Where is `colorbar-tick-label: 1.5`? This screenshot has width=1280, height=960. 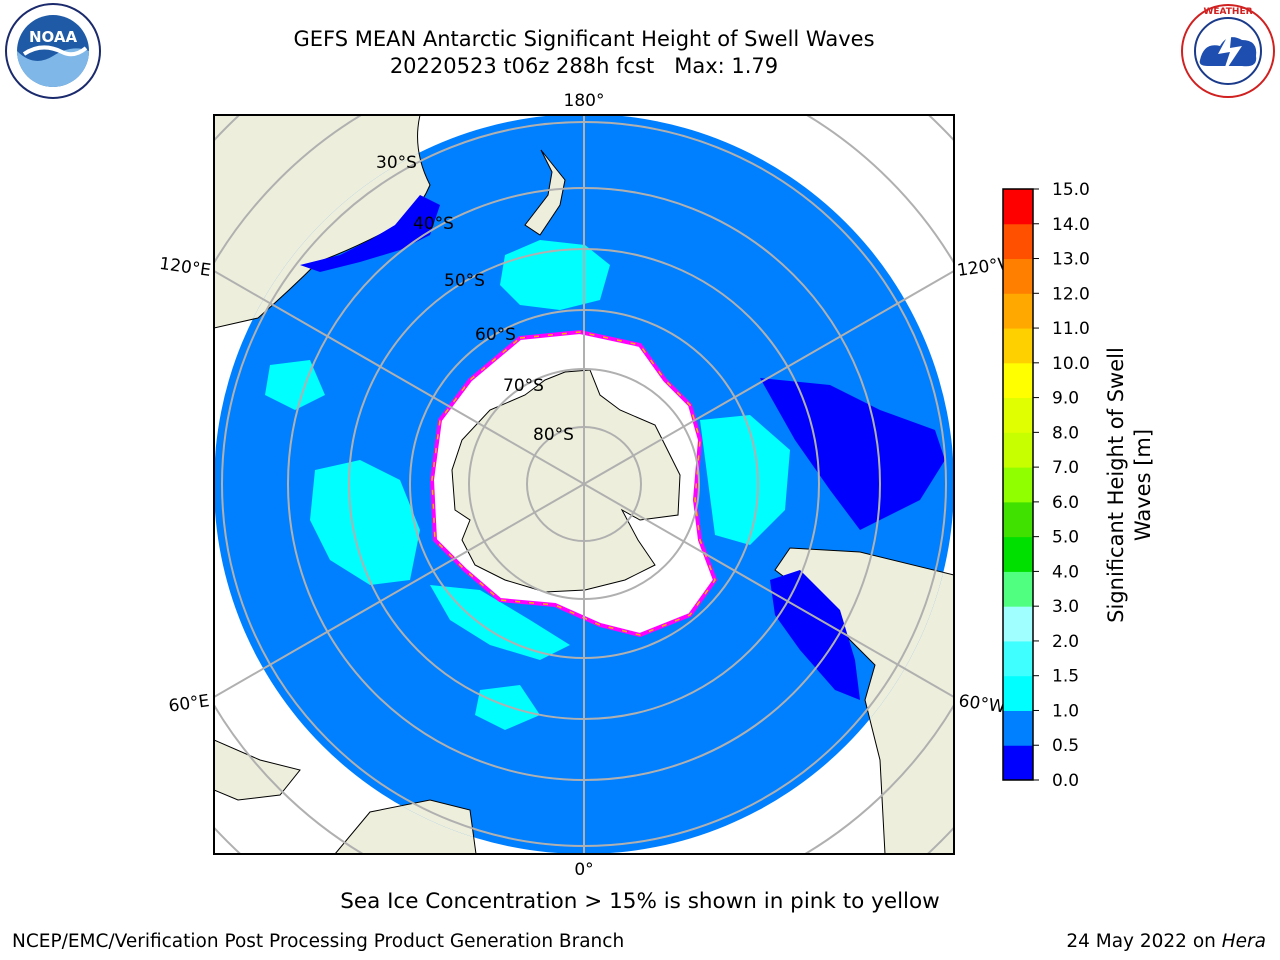 colorbar-tick-label: 1.5 is located at coordinates (1065, 677).